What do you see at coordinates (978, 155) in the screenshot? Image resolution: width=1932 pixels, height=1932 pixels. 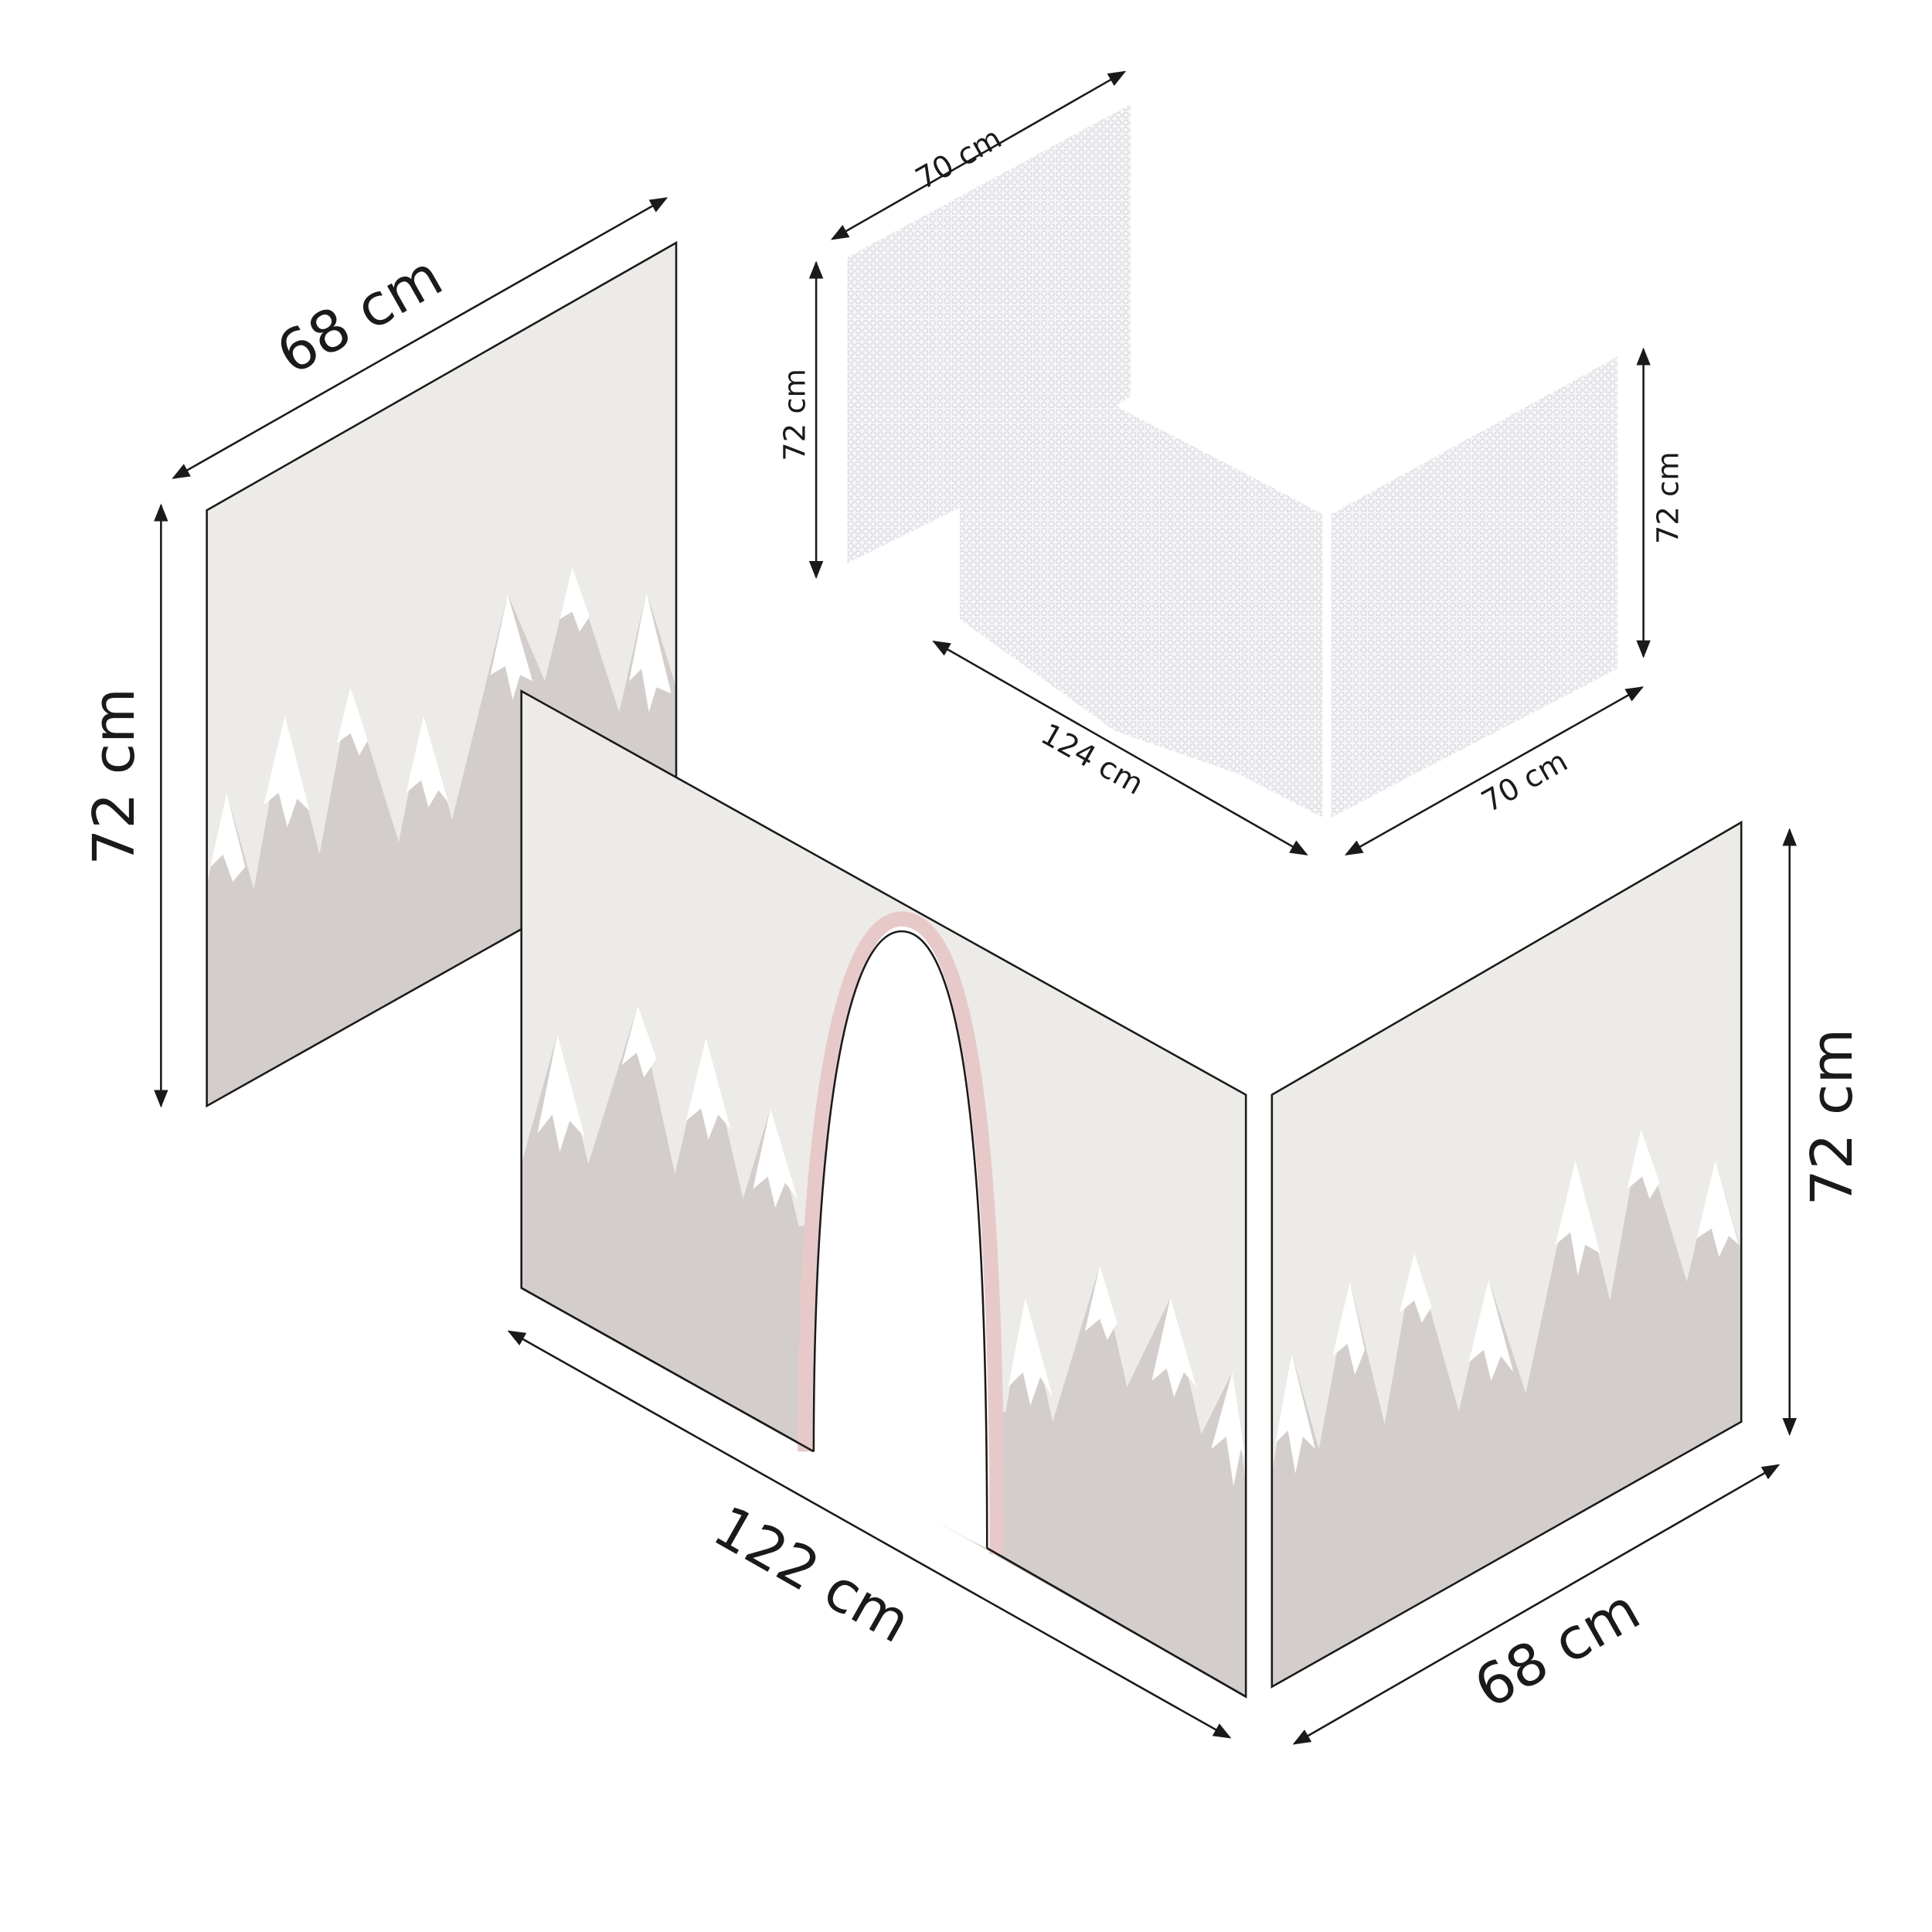 I see `mesh-left-width-arrow` at bounding box center [978, 155].